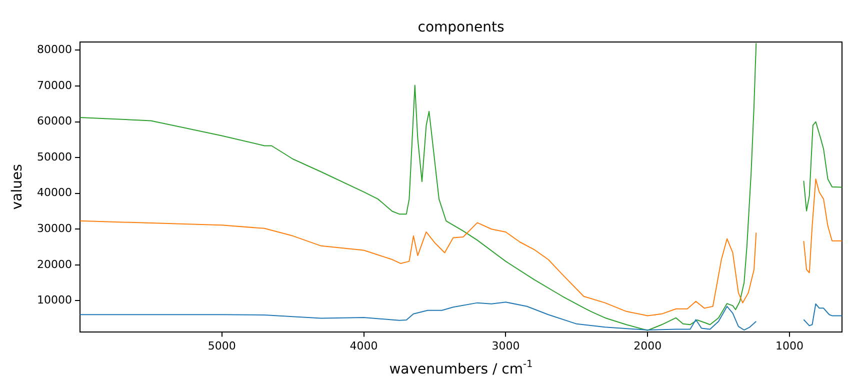  What do you see at coordinates (18, 187) in the screenshot?
I see `y-axis-title: values` at bounding box center [18, 187].